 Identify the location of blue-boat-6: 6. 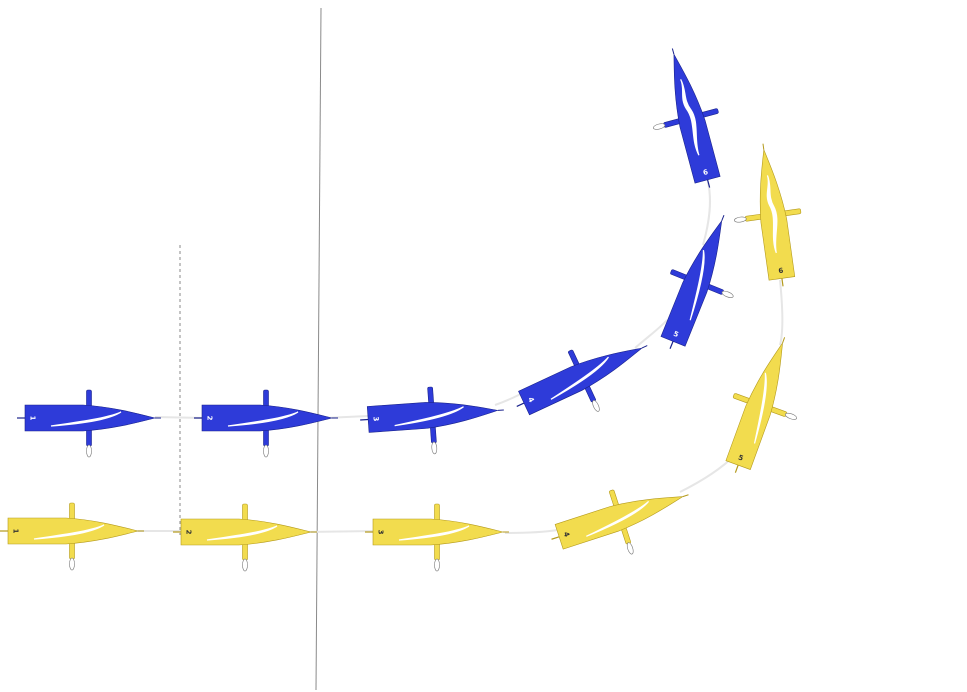
(686, 118).